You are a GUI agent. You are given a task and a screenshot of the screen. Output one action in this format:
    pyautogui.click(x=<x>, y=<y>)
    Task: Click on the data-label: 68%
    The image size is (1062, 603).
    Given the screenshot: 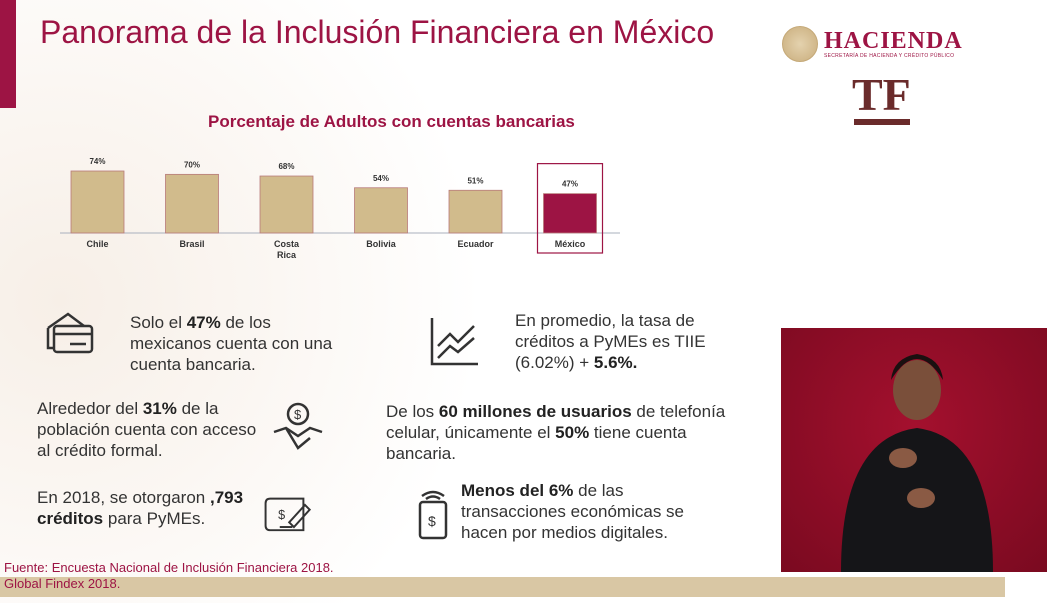 What is the action you would take?
    pyautogui.click(x=286, y=166)
    